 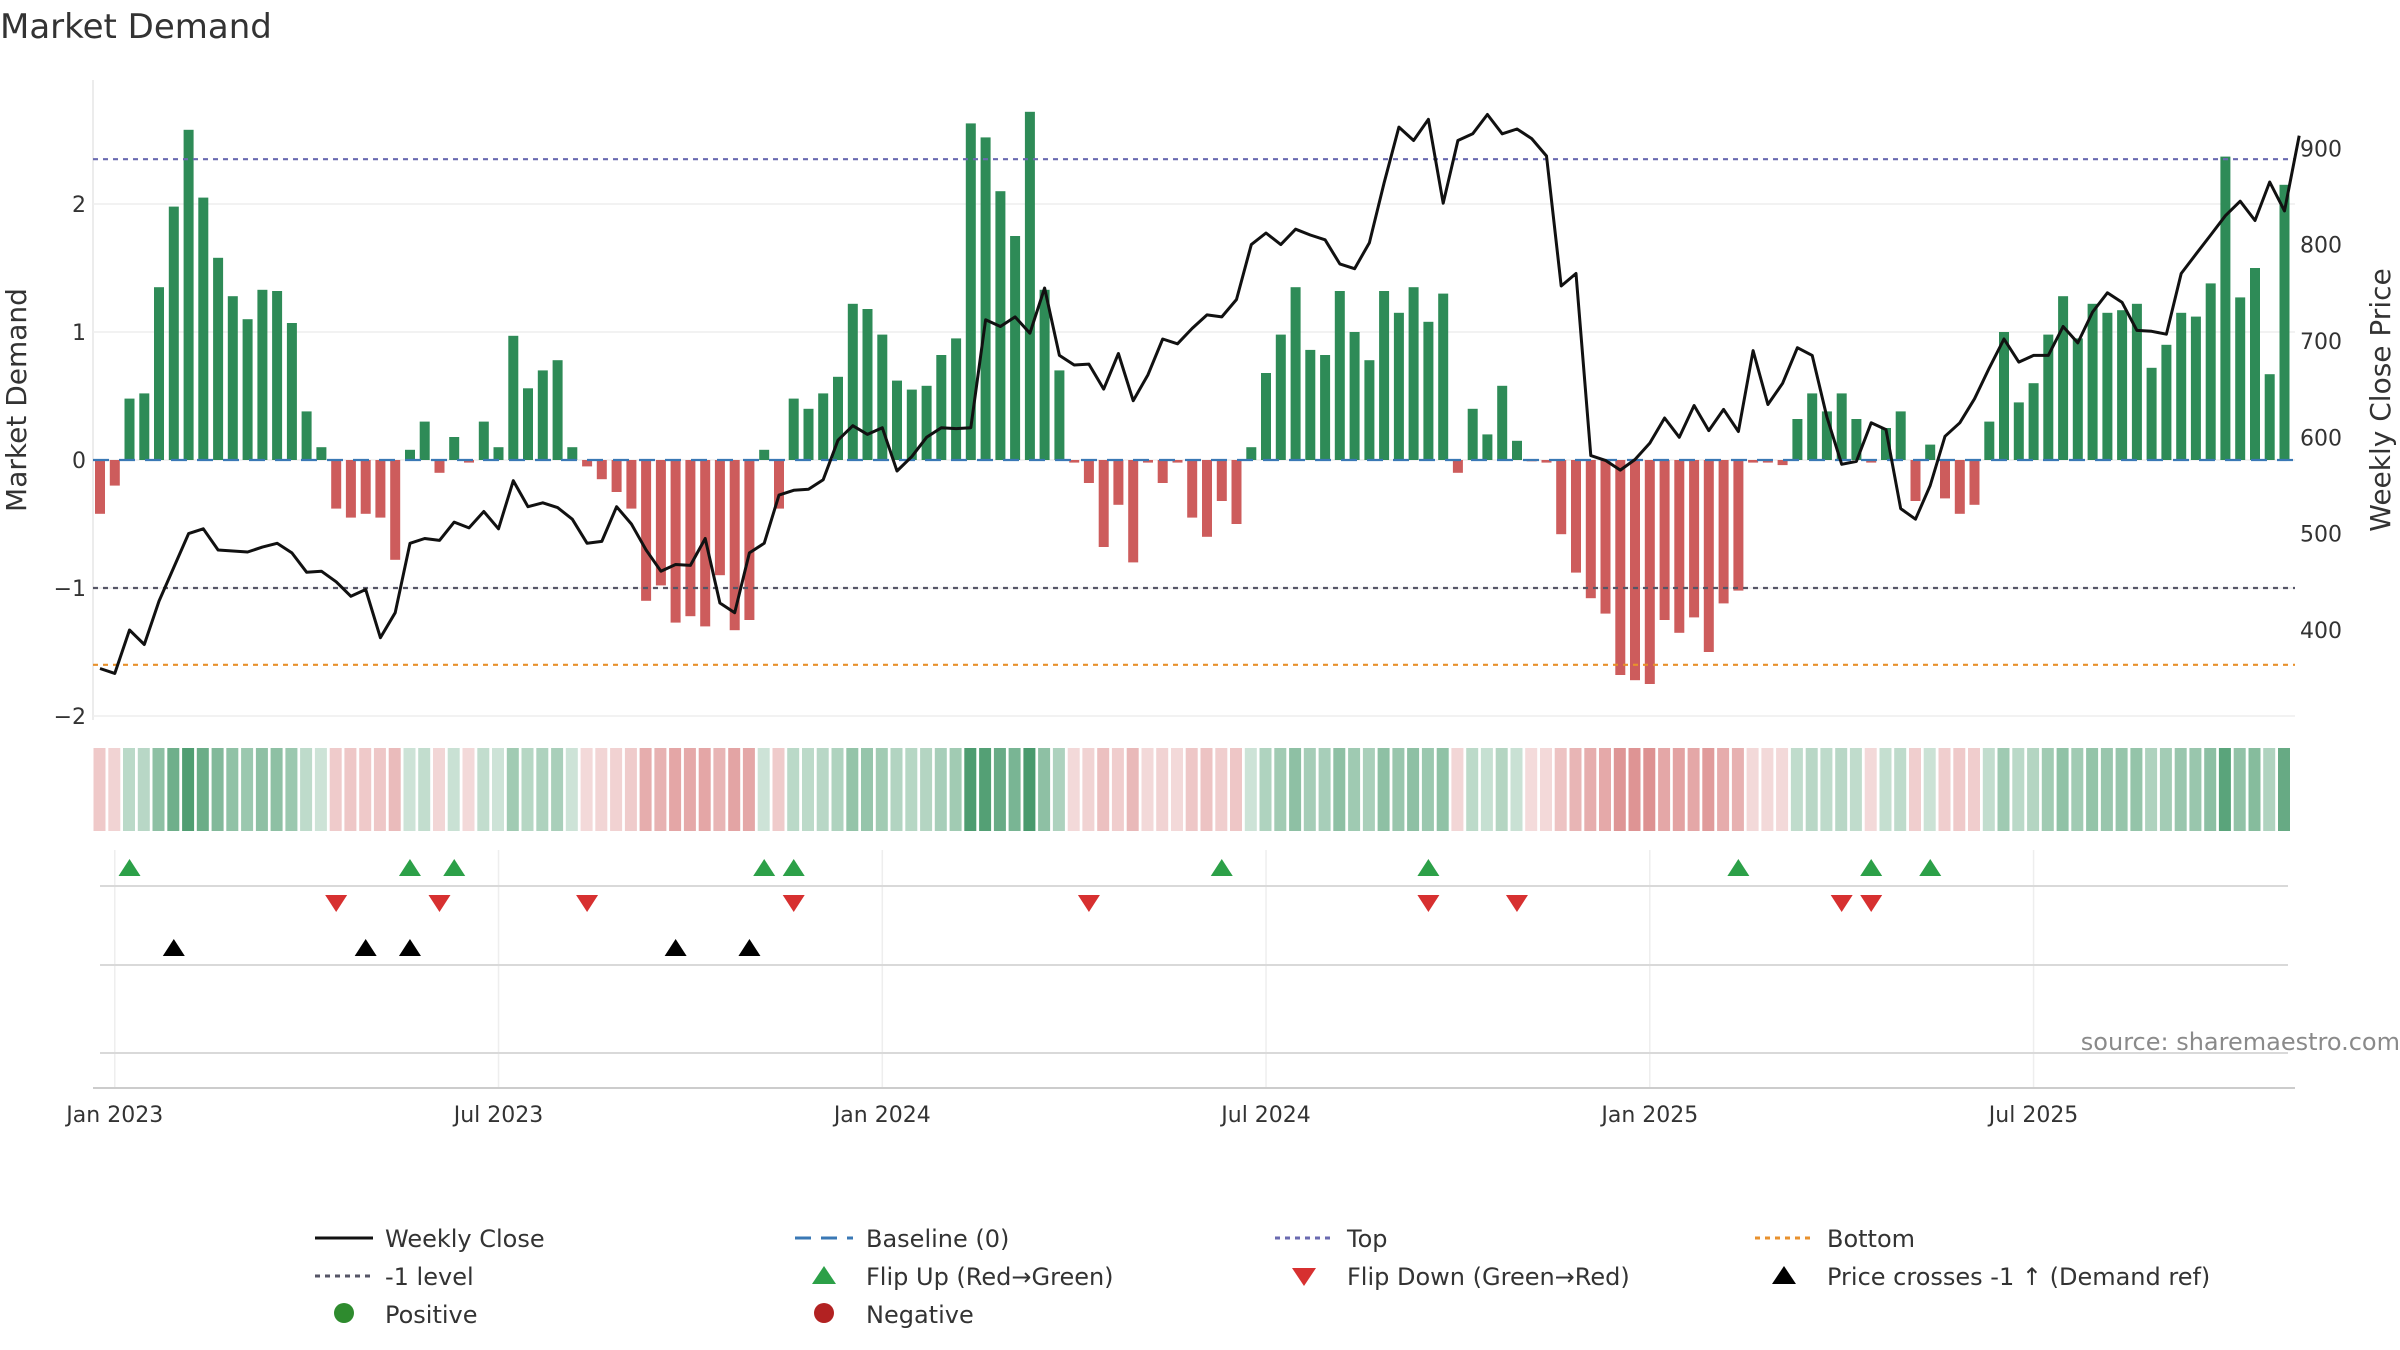 I want to click on legend-weekly-close-label: Weekly Close, so click(x=465, y=1239).